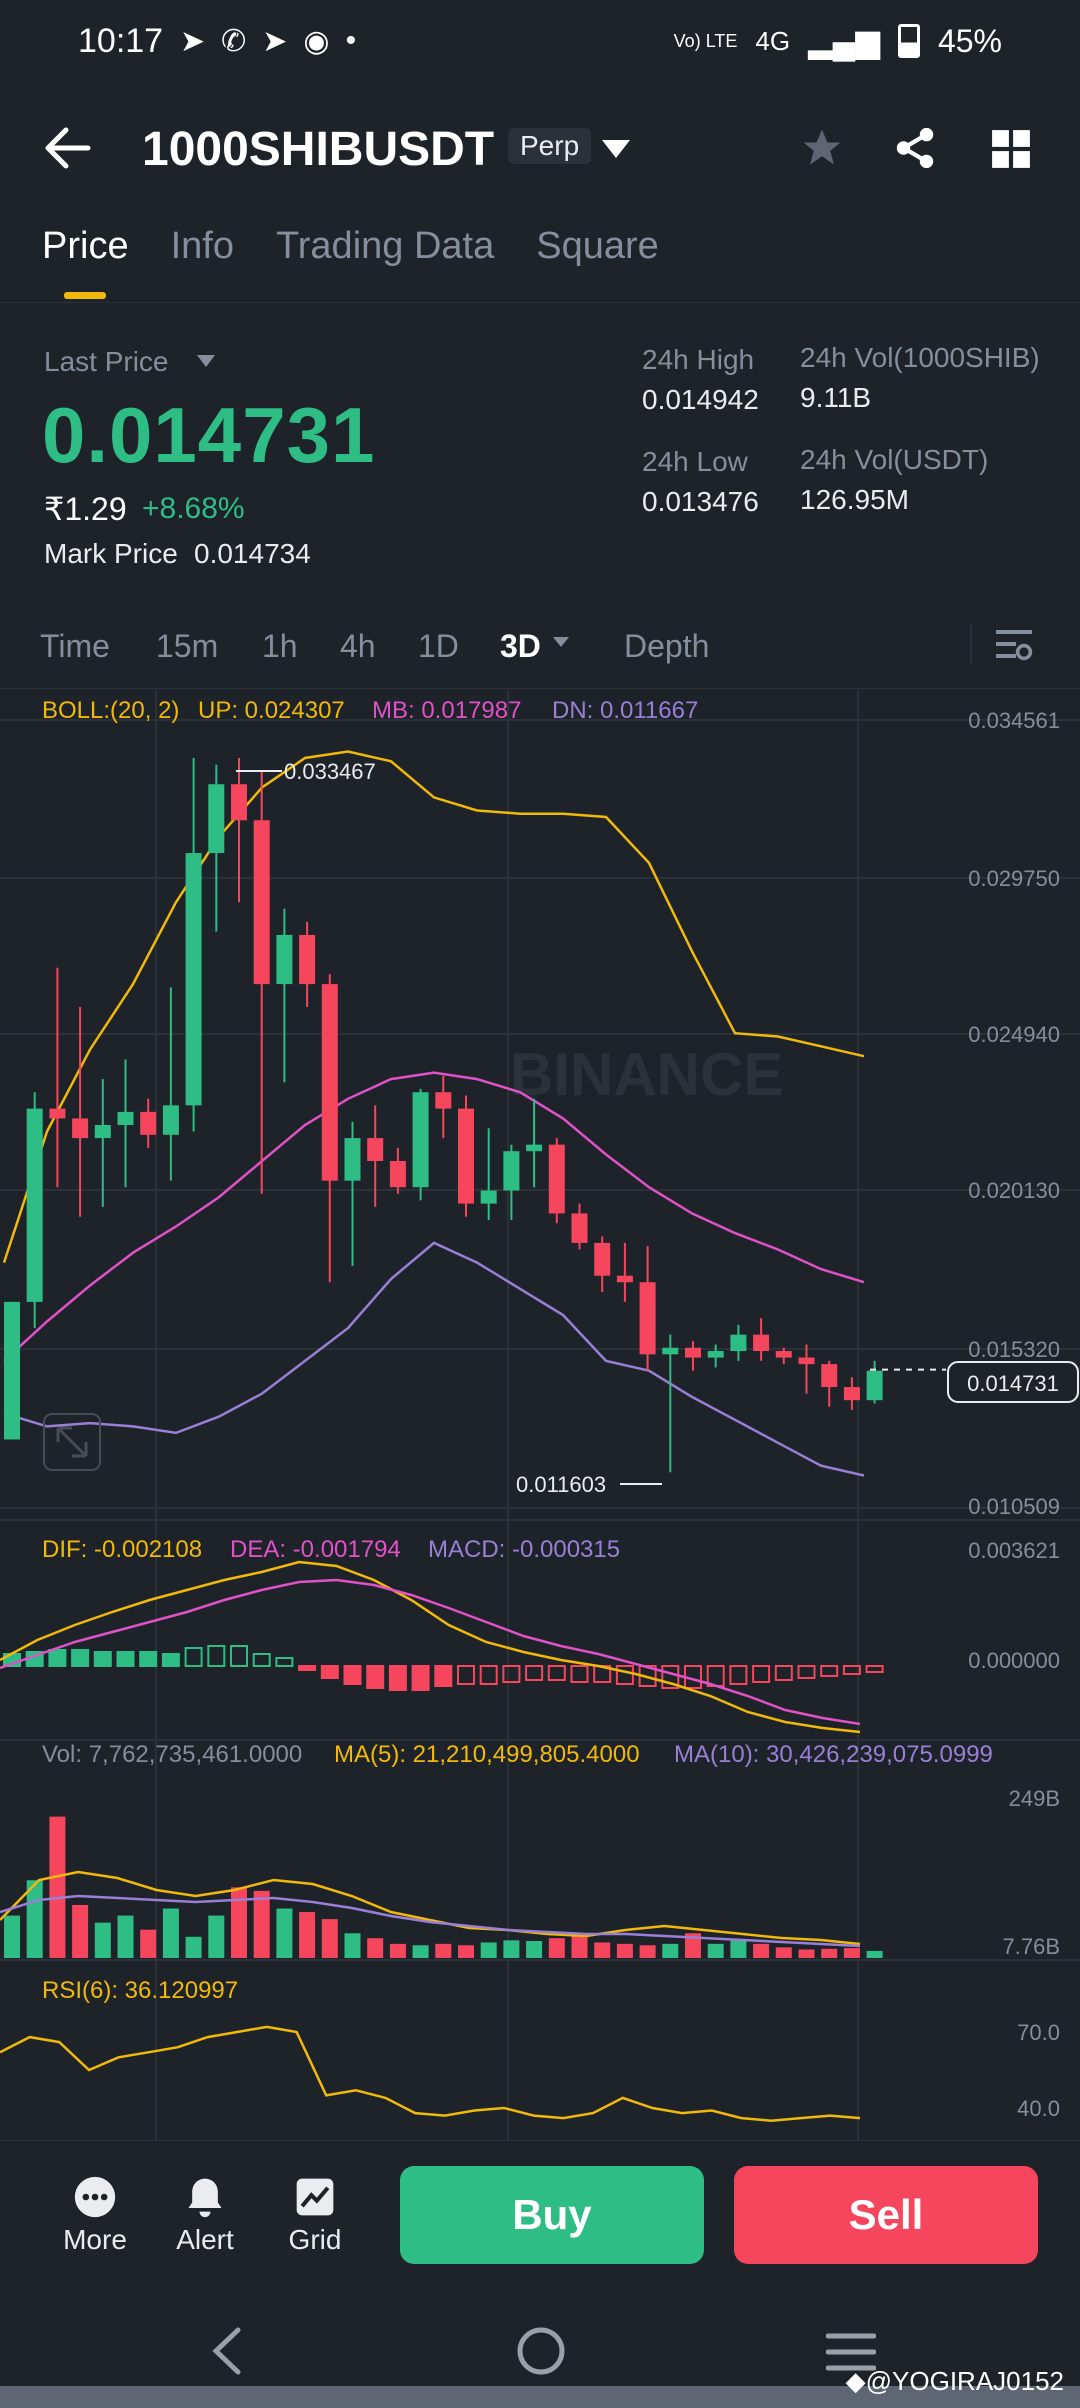  What do you see at coordinates (838, 41) in the screenshot?
I see `system-icons: Vo) LTE 4G ▂▄▆ 45%` at bounding box center [838, 41].